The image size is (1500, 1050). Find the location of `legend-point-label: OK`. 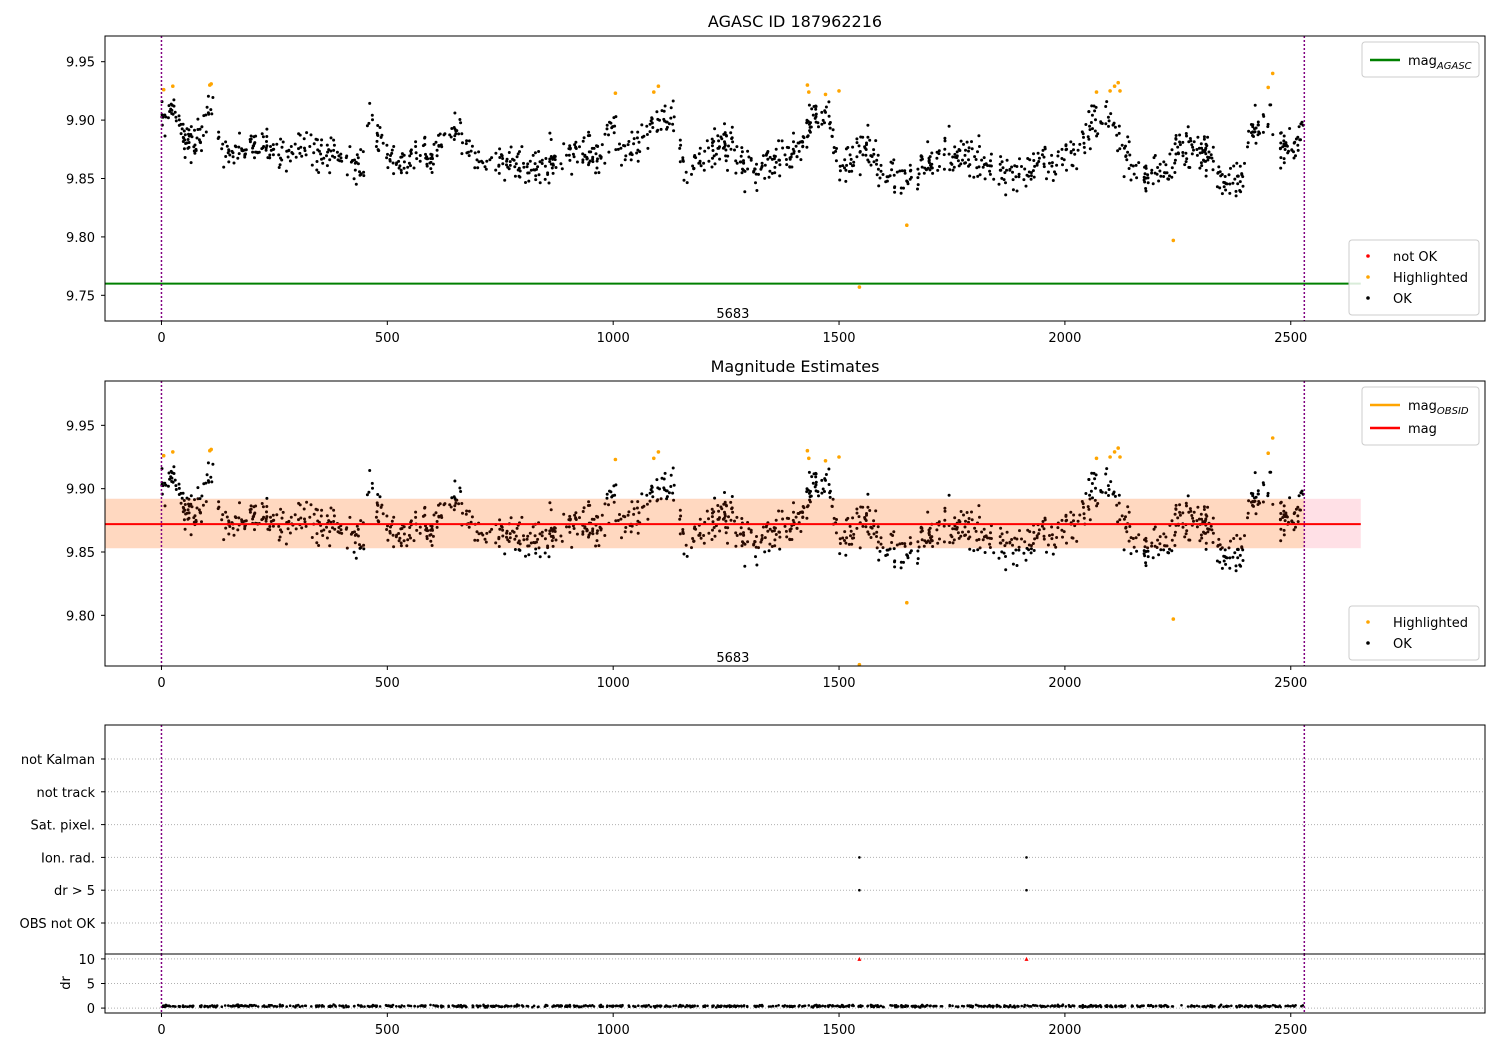

legend-point-label: OK is located at coordinates (1402, 644).